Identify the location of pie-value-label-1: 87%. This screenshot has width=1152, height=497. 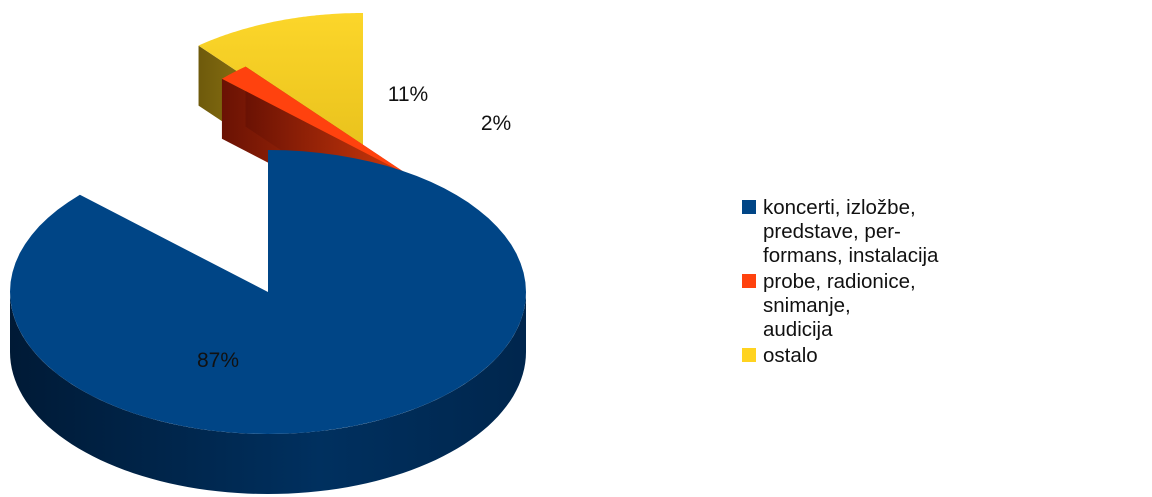
(218, 360).